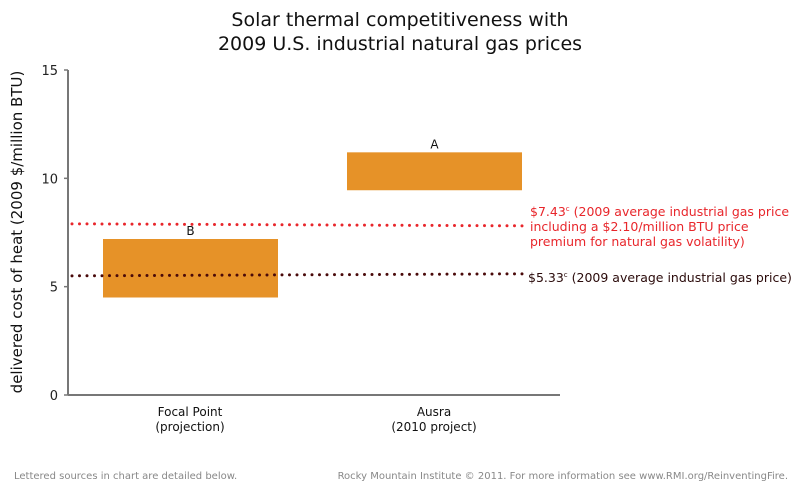 The width and height of the screenshot is (800, 499). I want to click on y-tick-label: 5, so click(54, 288).